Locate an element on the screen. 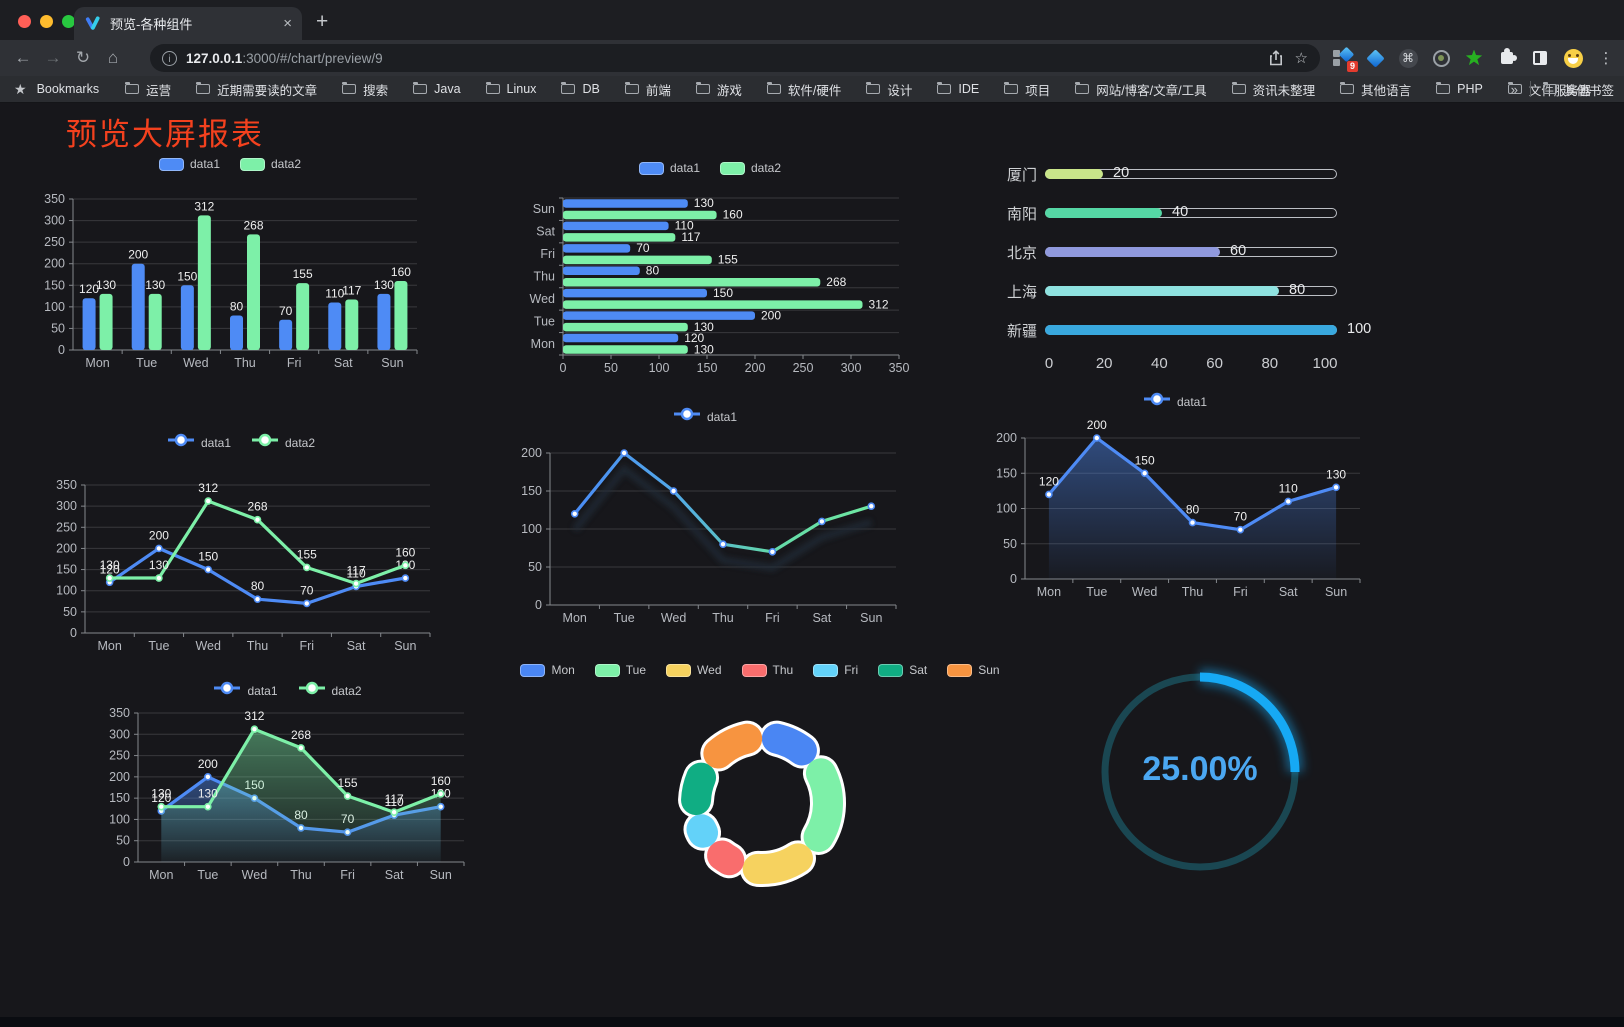 The width and height of the screenshot is (1624, 1027). legend-item-Sun: Sun is located at coordinates (973, 670).